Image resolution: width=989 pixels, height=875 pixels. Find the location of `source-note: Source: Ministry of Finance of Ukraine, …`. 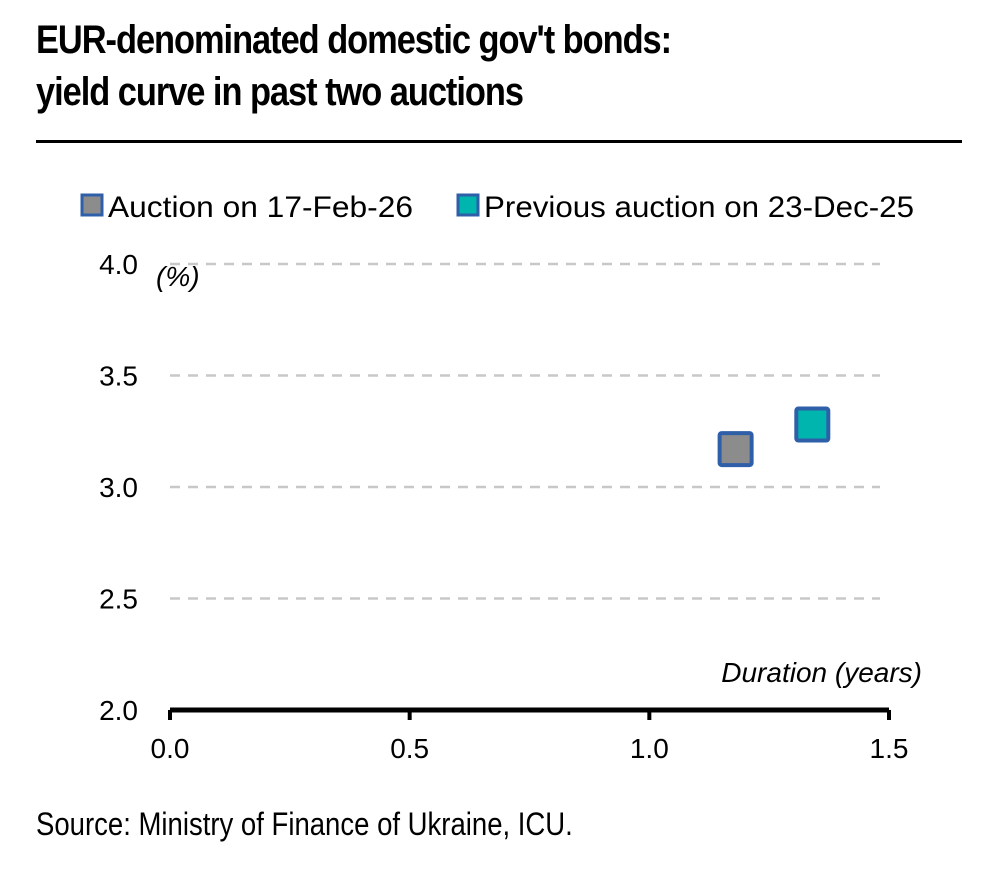

source-note: Source: Ministry of Finance of Ukraine, … is located at coordinates (304, 824).